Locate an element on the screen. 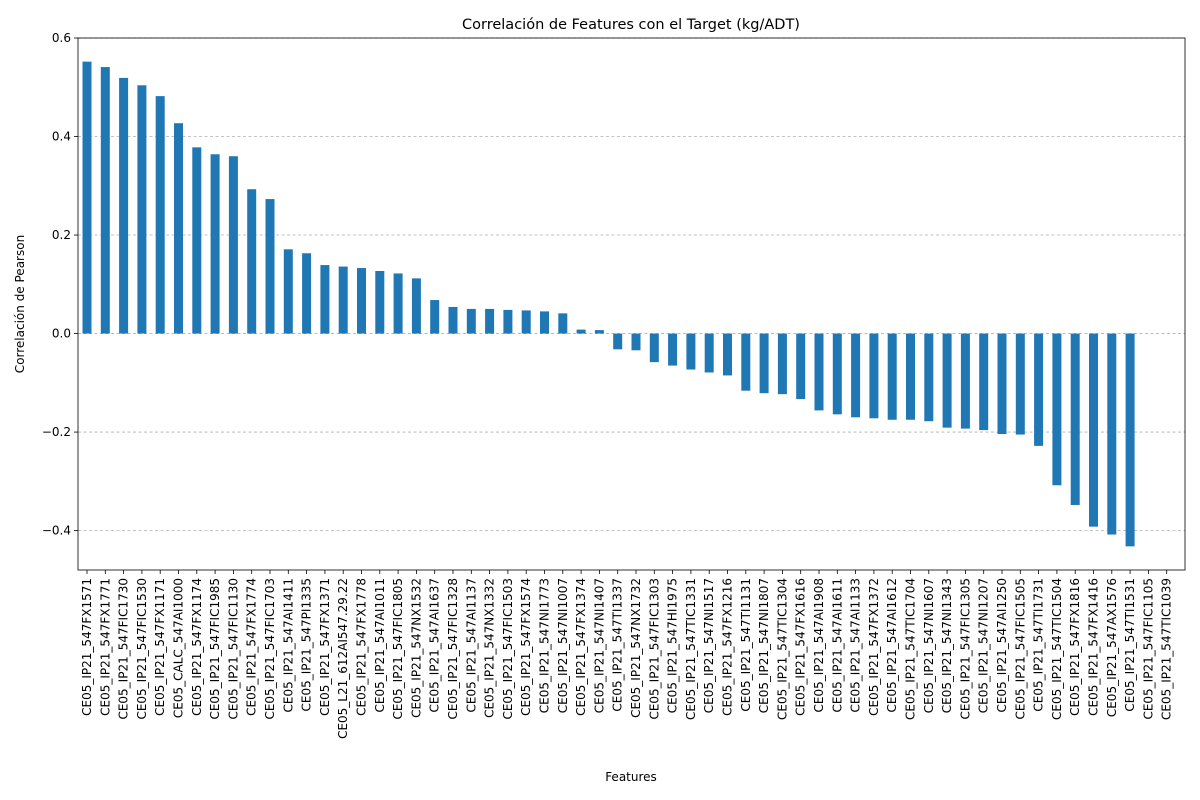 This screenshot has height=800, width=1200. x-tick-label: CE05_IP21_547AI1637 is located at coordinates (435, 645).